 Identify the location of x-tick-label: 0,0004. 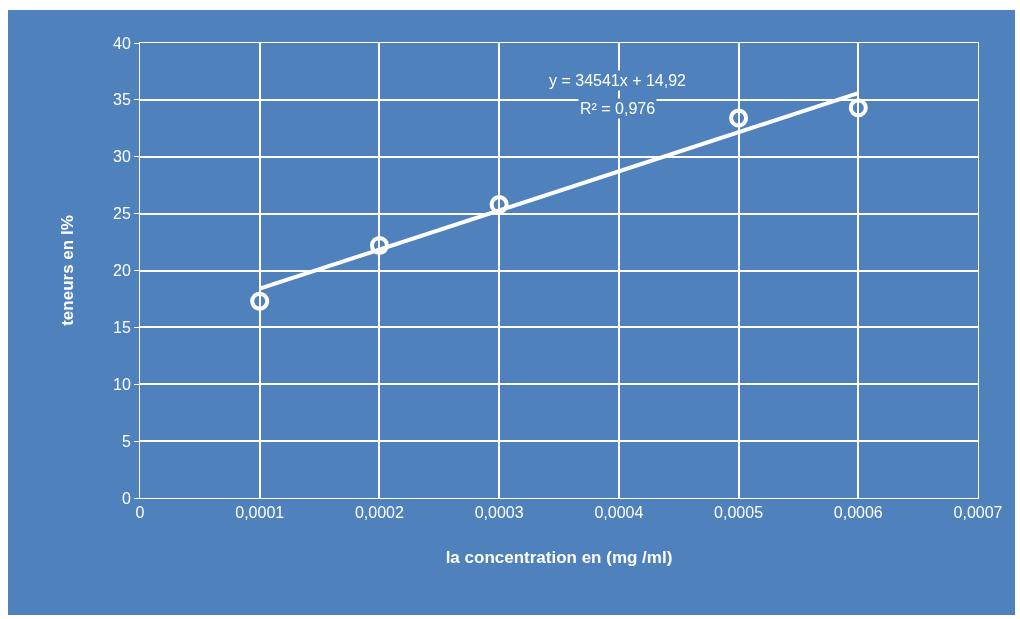
(619, 513).